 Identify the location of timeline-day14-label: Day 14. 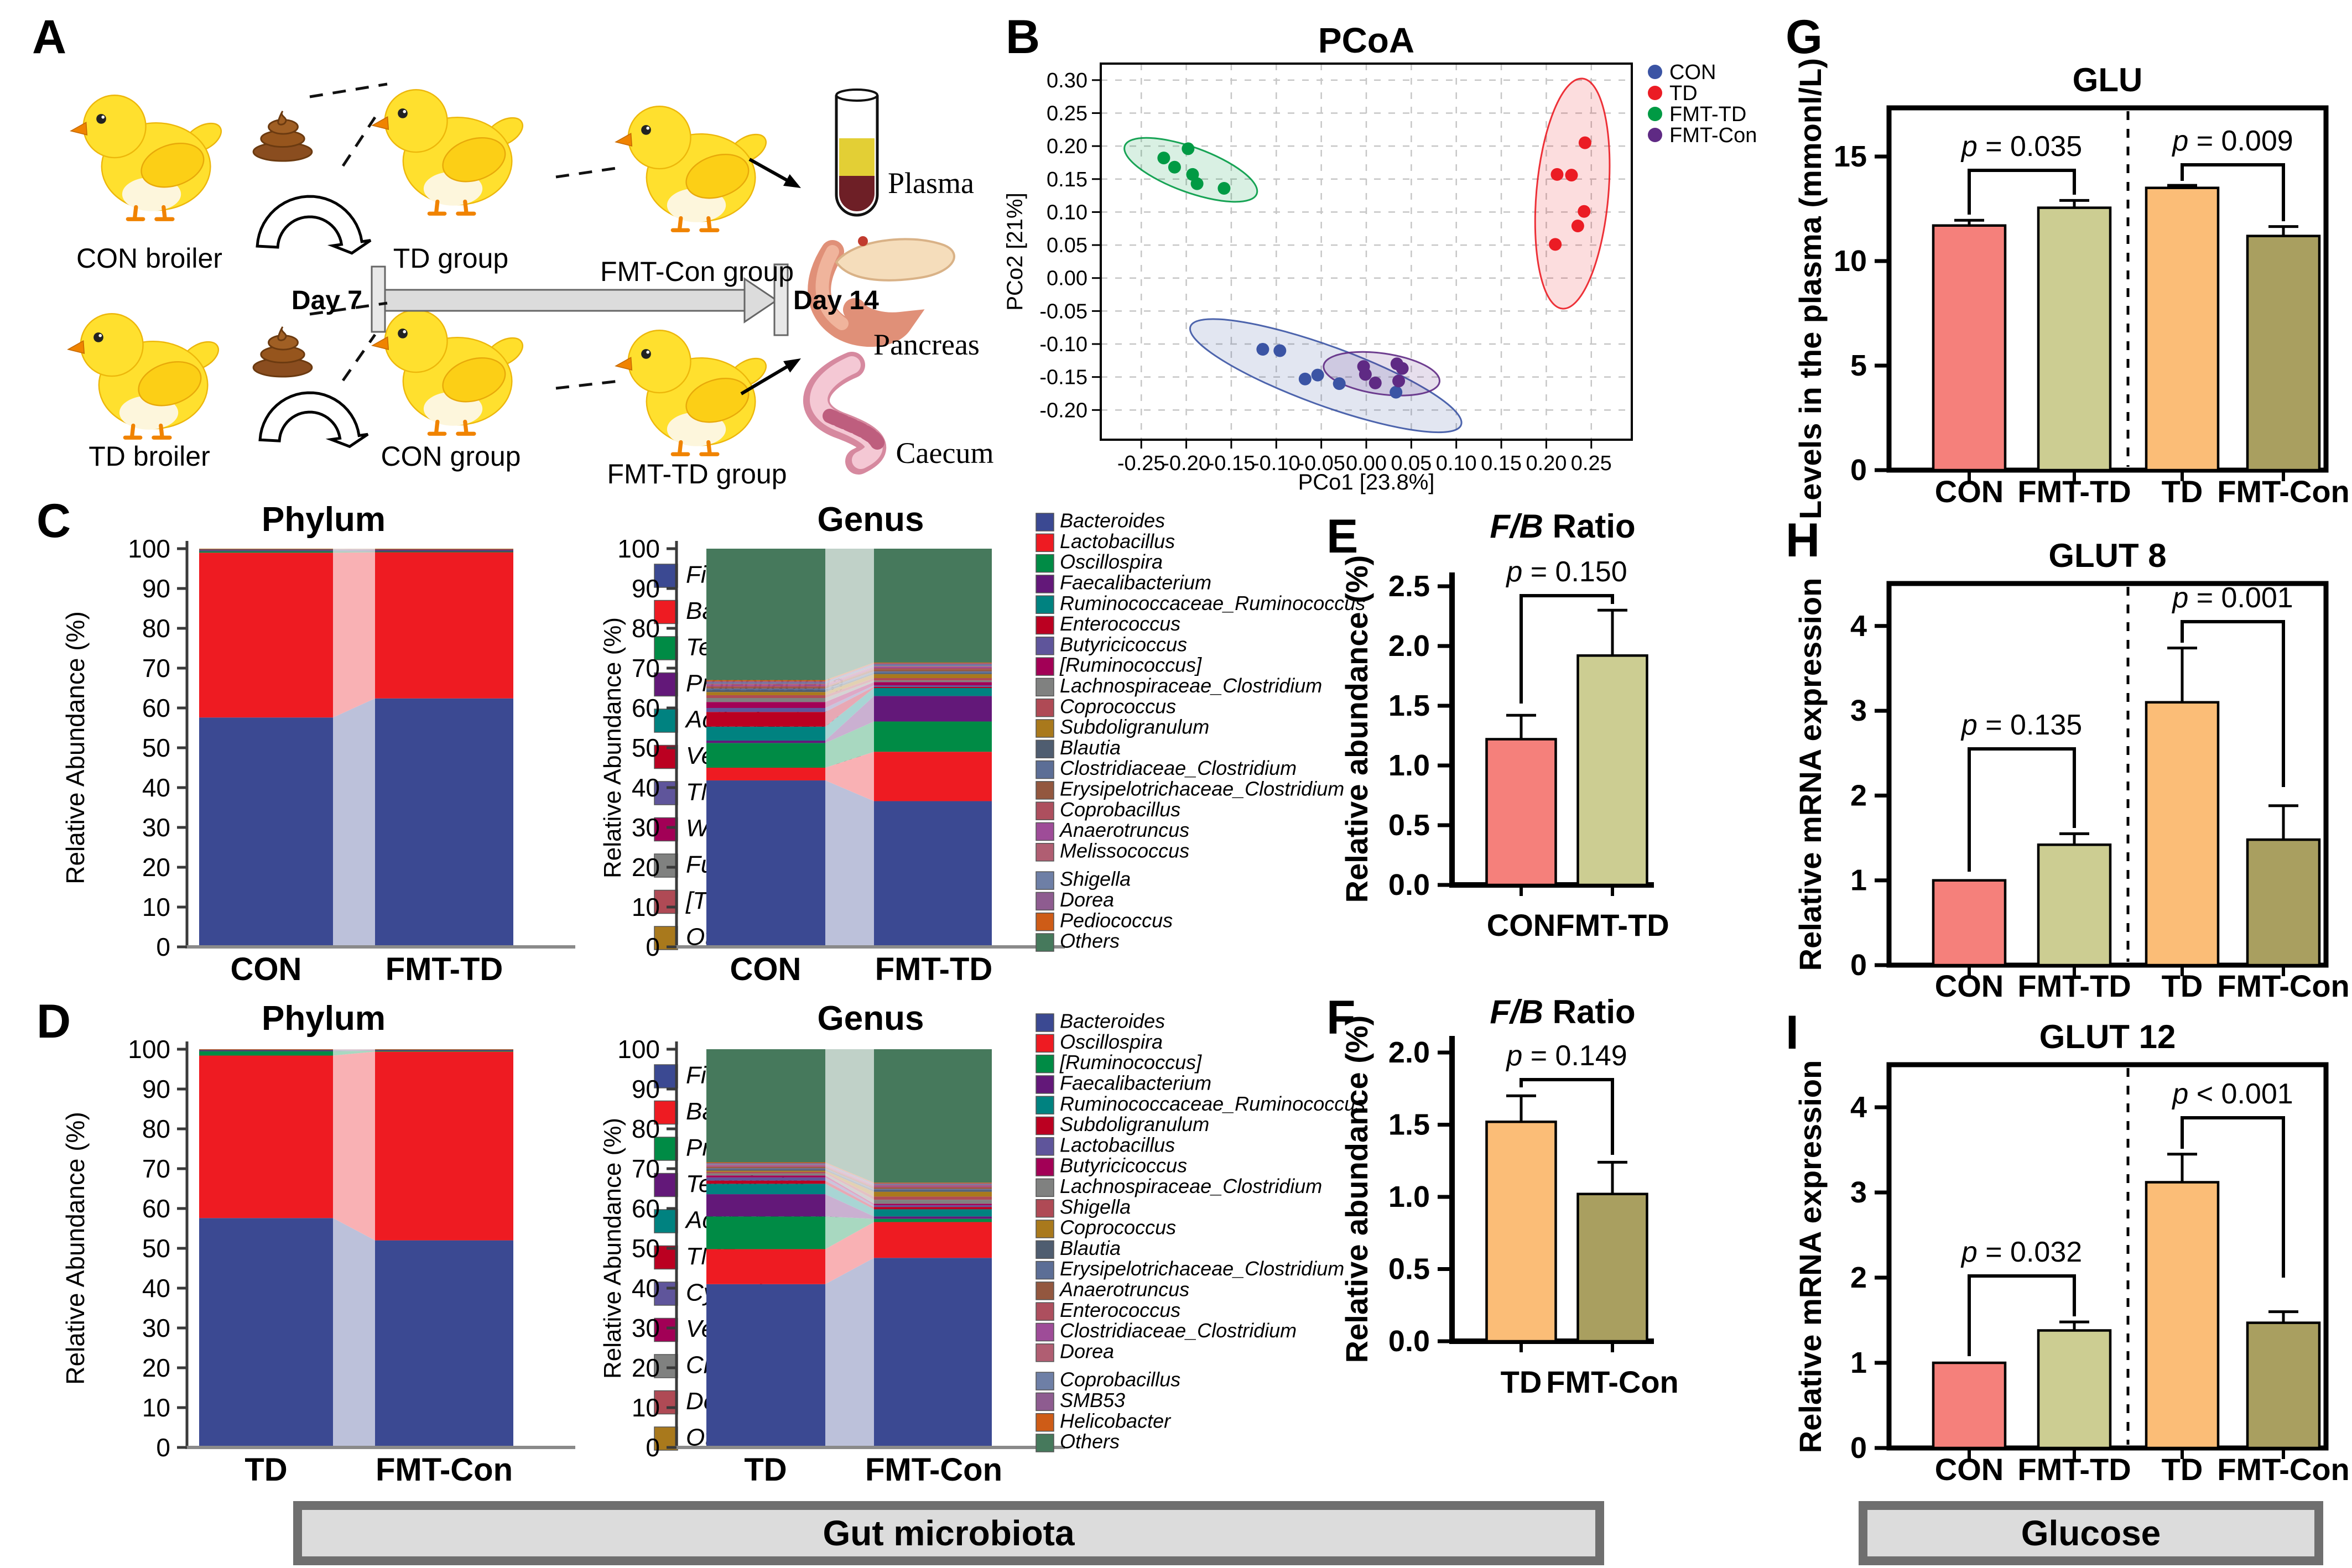
(836, 300).